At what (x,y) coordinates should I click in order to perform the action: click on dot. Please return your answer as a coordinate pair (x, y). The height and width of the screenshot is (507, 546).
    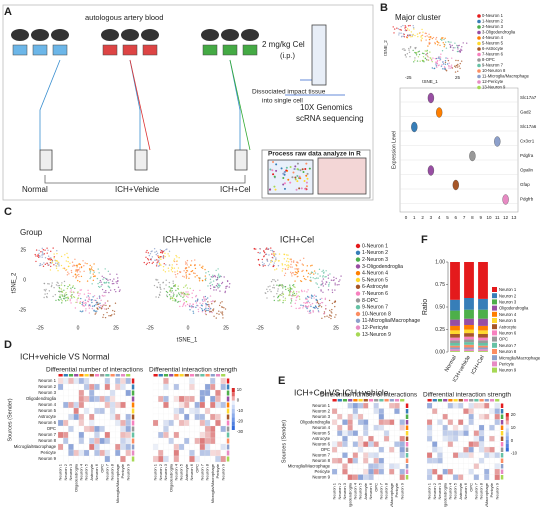
    Looking at the image, I should click on (297, 176).